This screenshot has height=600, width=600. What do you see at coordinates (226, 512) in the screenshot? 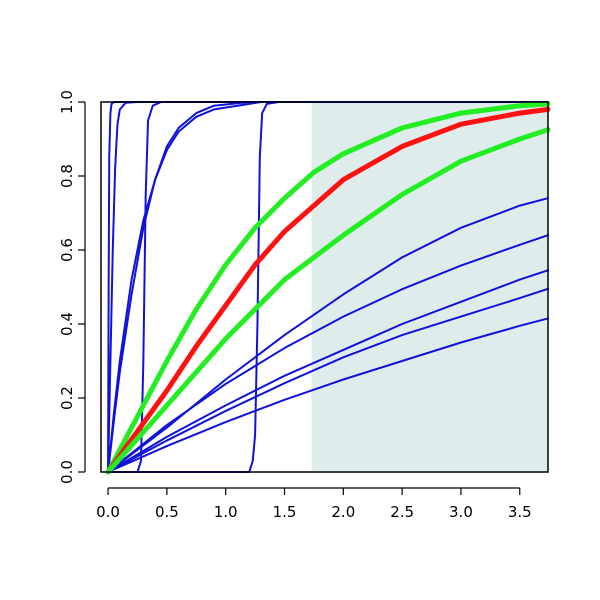
I see `x-tick-label: 1.0` at bounding box center [226, 512].